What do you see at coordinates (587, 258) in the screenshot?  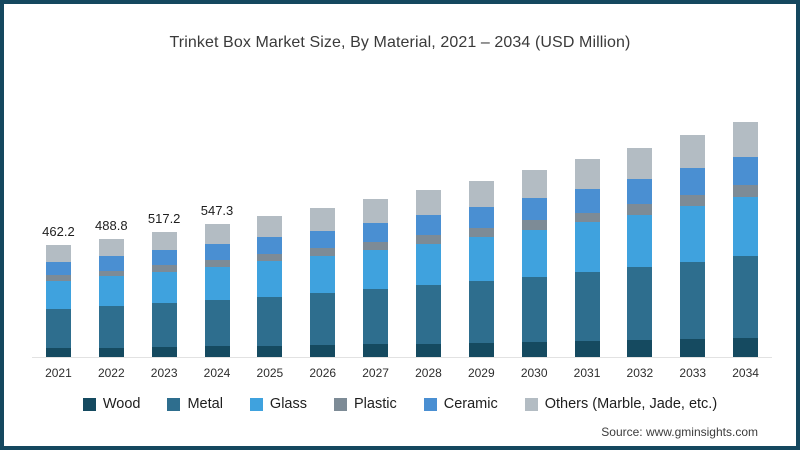 I see `stacked-bar-2031` at bounding box center [587, 258].